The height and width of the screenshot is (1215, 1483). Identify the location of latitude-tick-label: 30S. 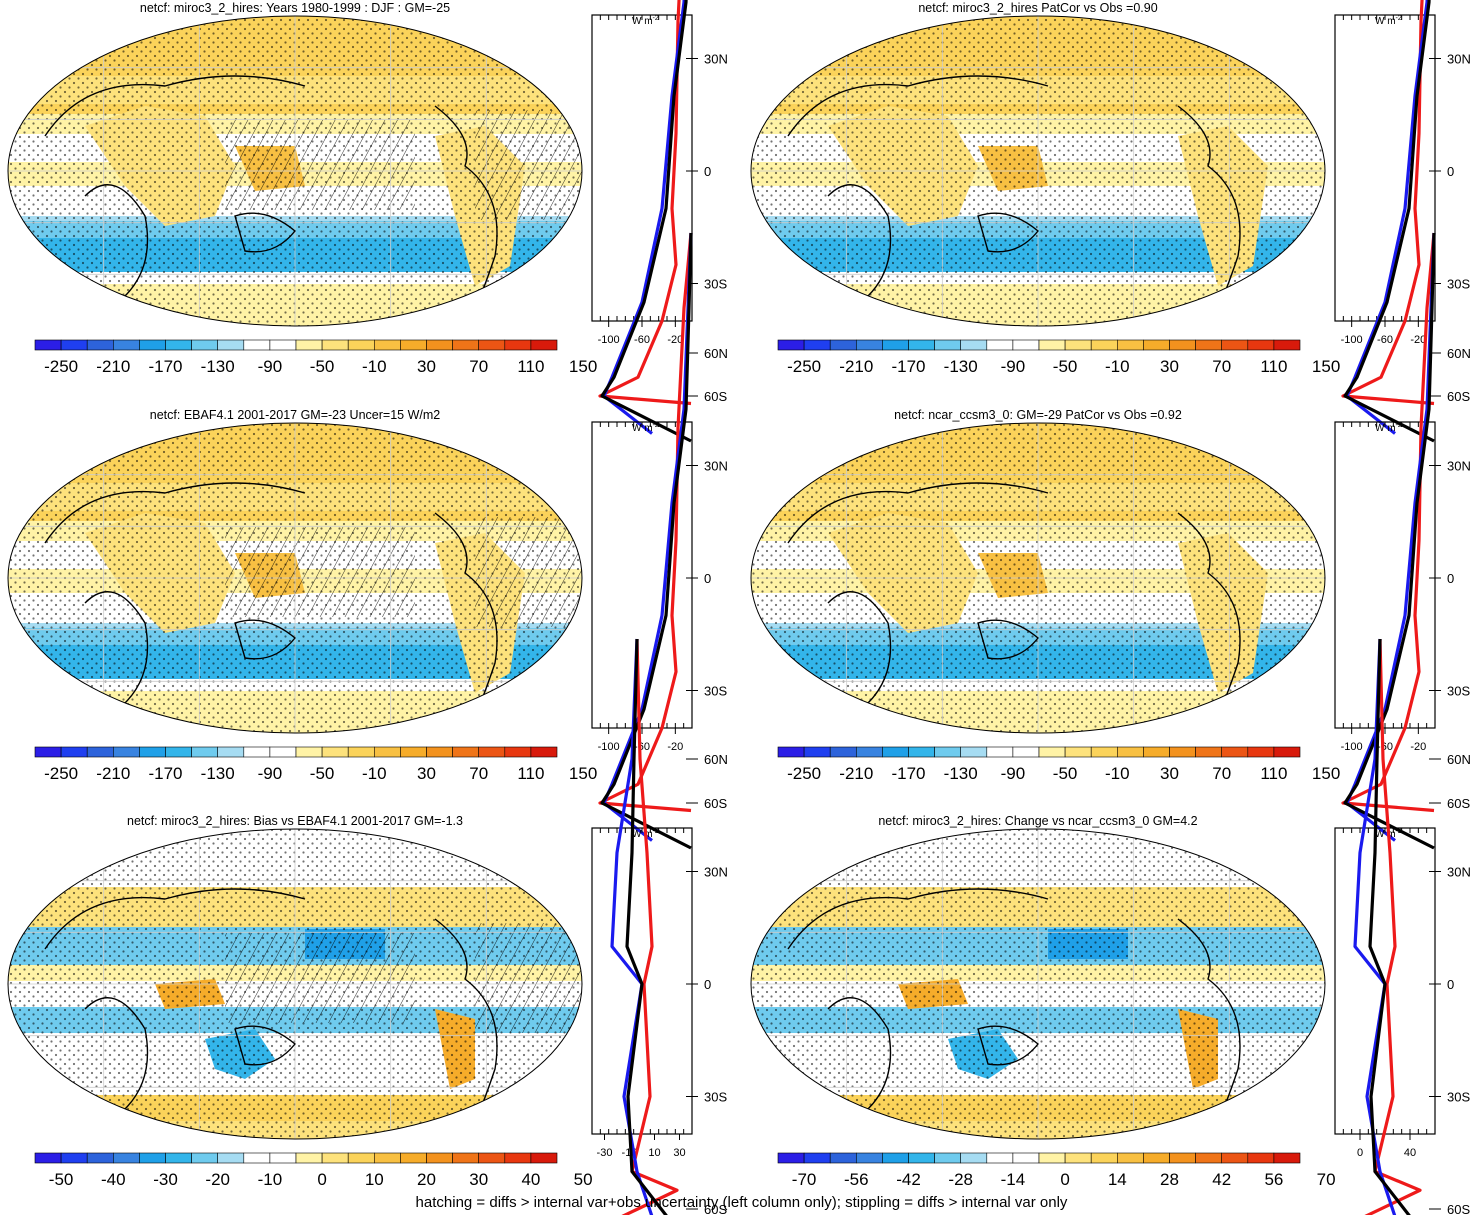
(1458, 1097).